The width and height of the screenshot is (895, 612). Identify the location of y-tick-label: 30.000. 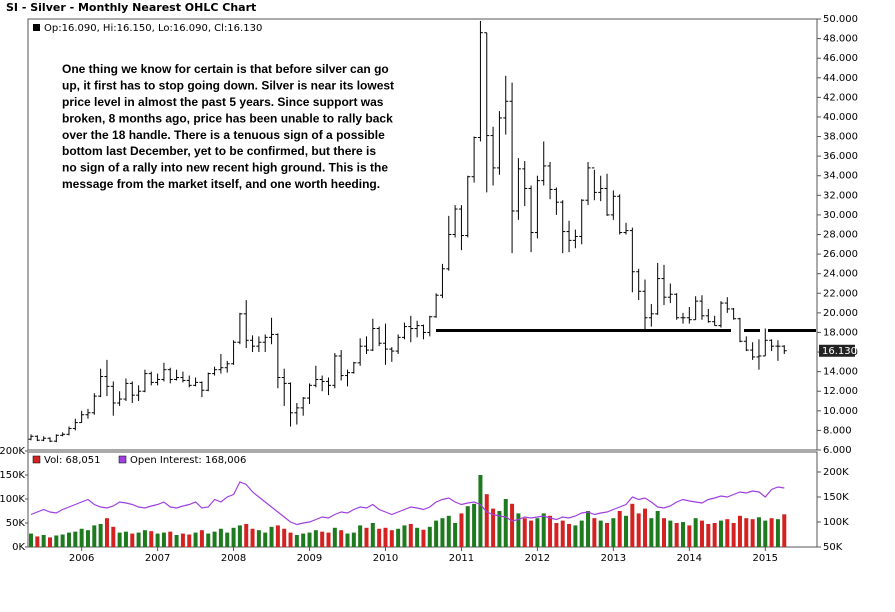
(840, 215).